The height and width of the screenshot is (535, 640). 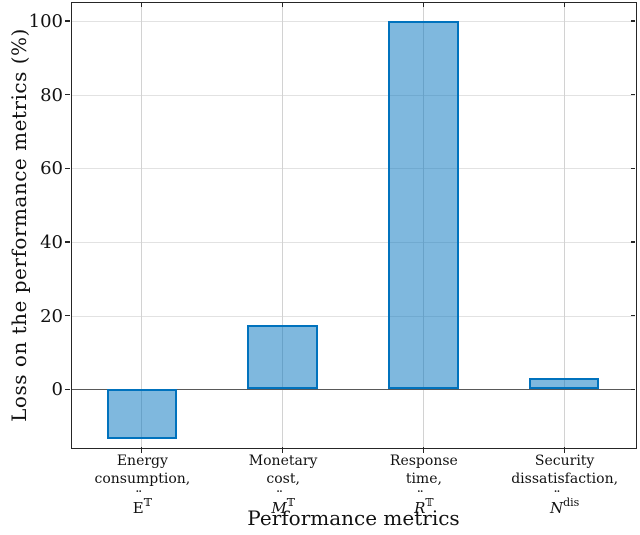 I want to click on category-math-symbol: ¨ E 𝕋, so click(x=142, y=502).